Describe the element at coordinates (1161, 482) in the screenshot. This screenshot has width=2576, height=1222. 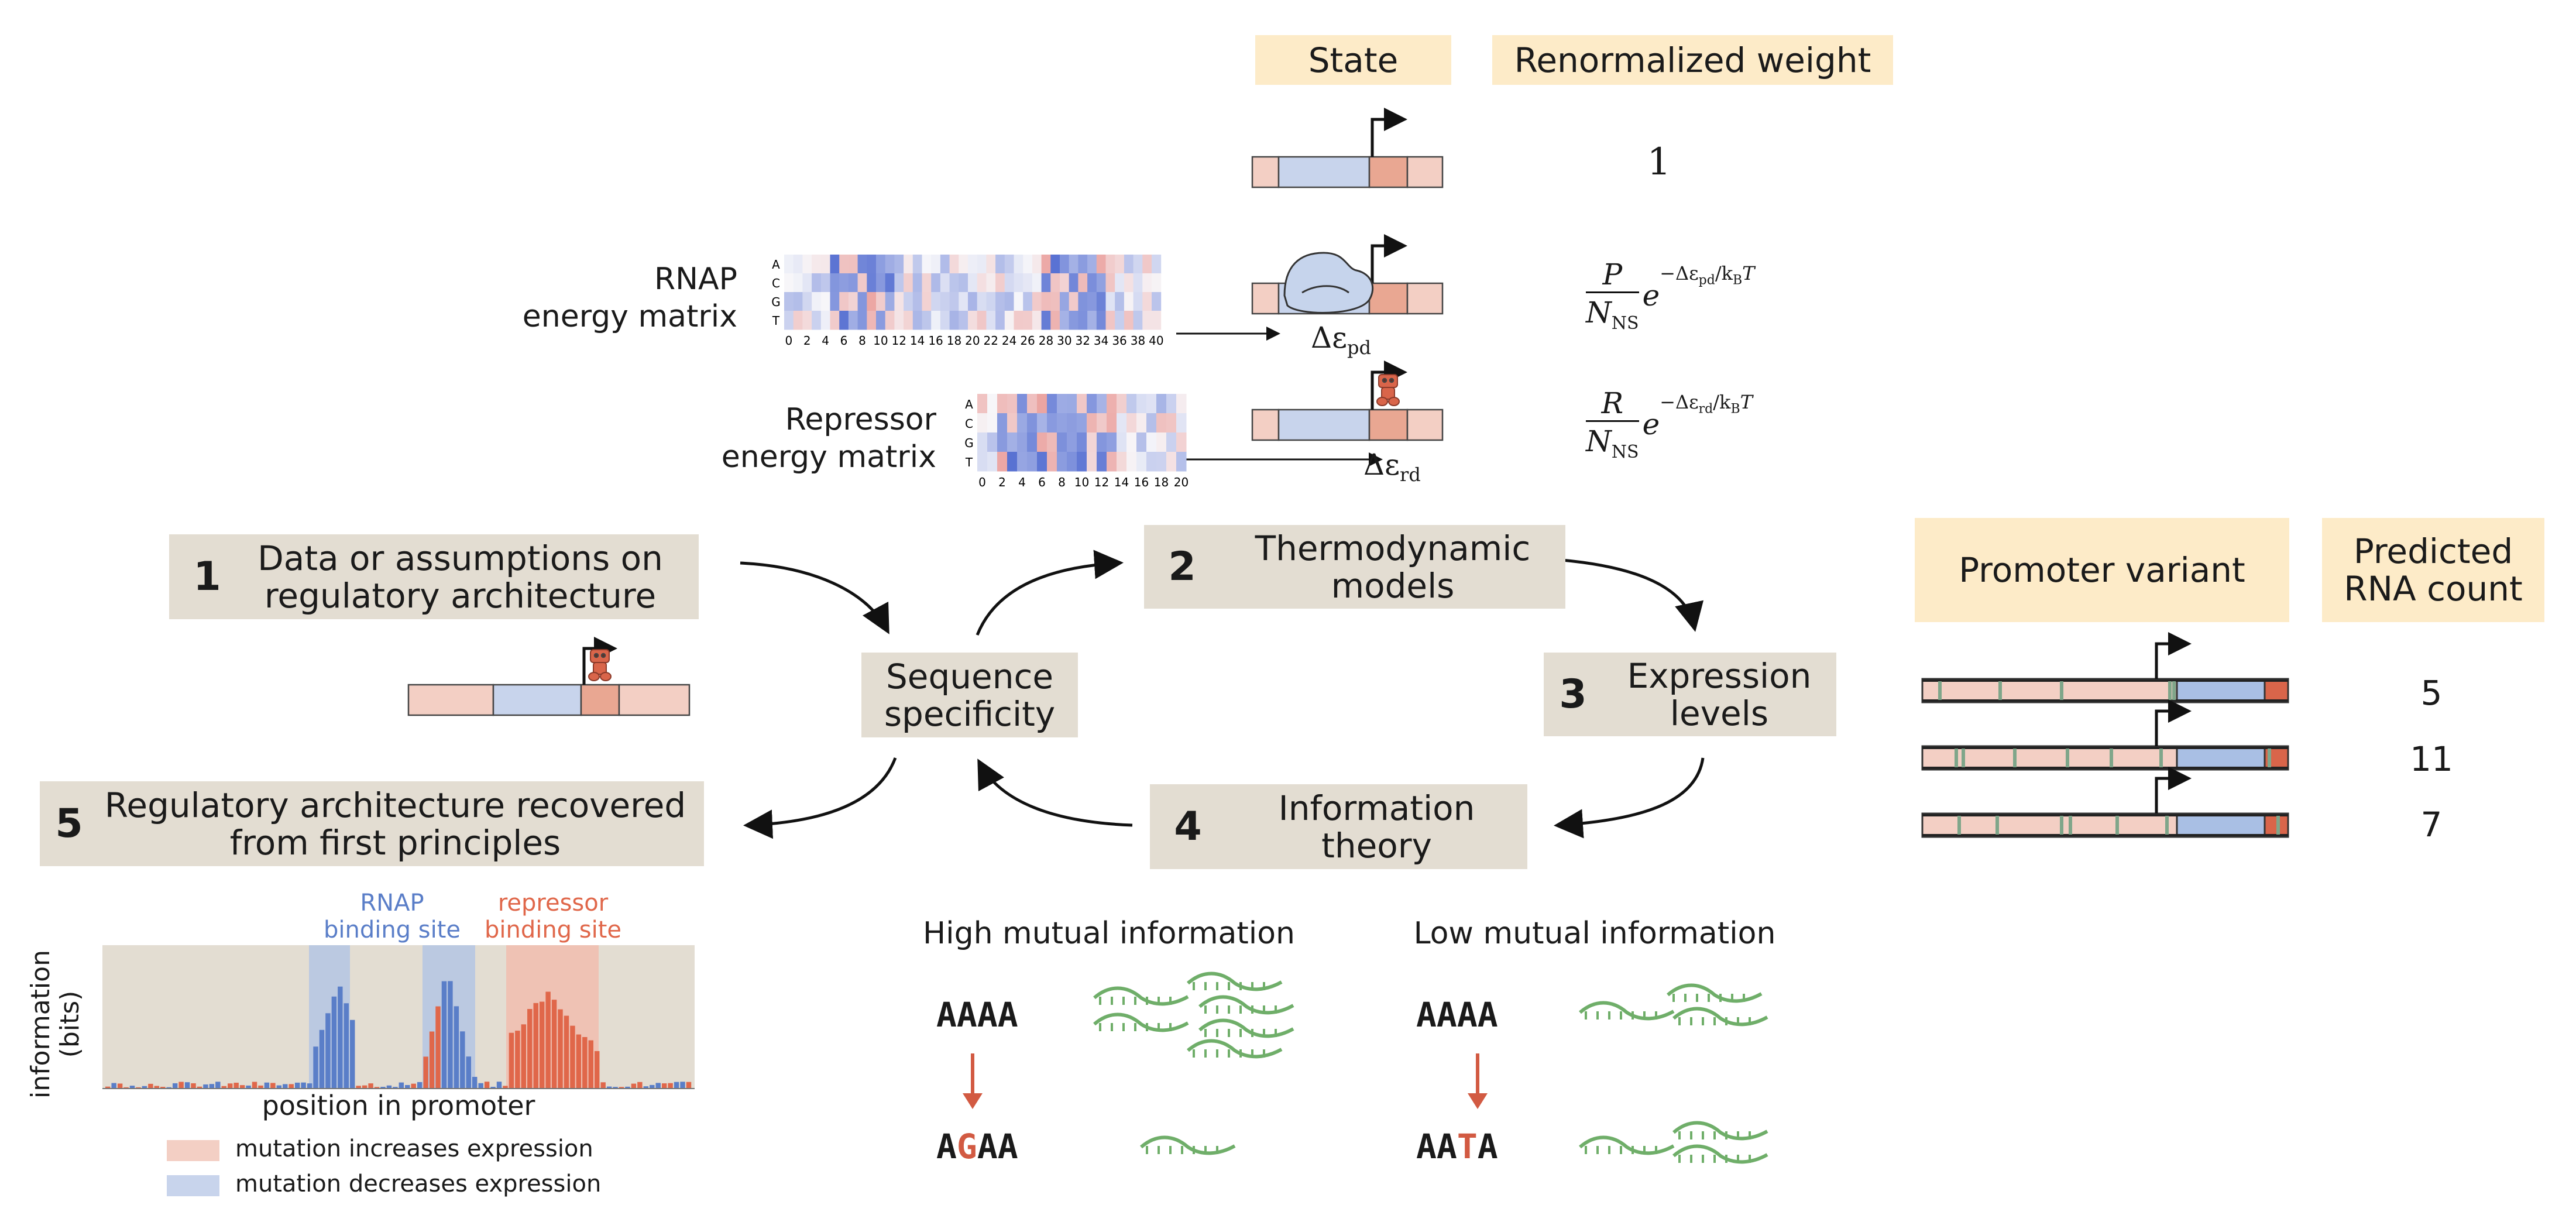
I see `matrix-tick-label: 18` at that location.